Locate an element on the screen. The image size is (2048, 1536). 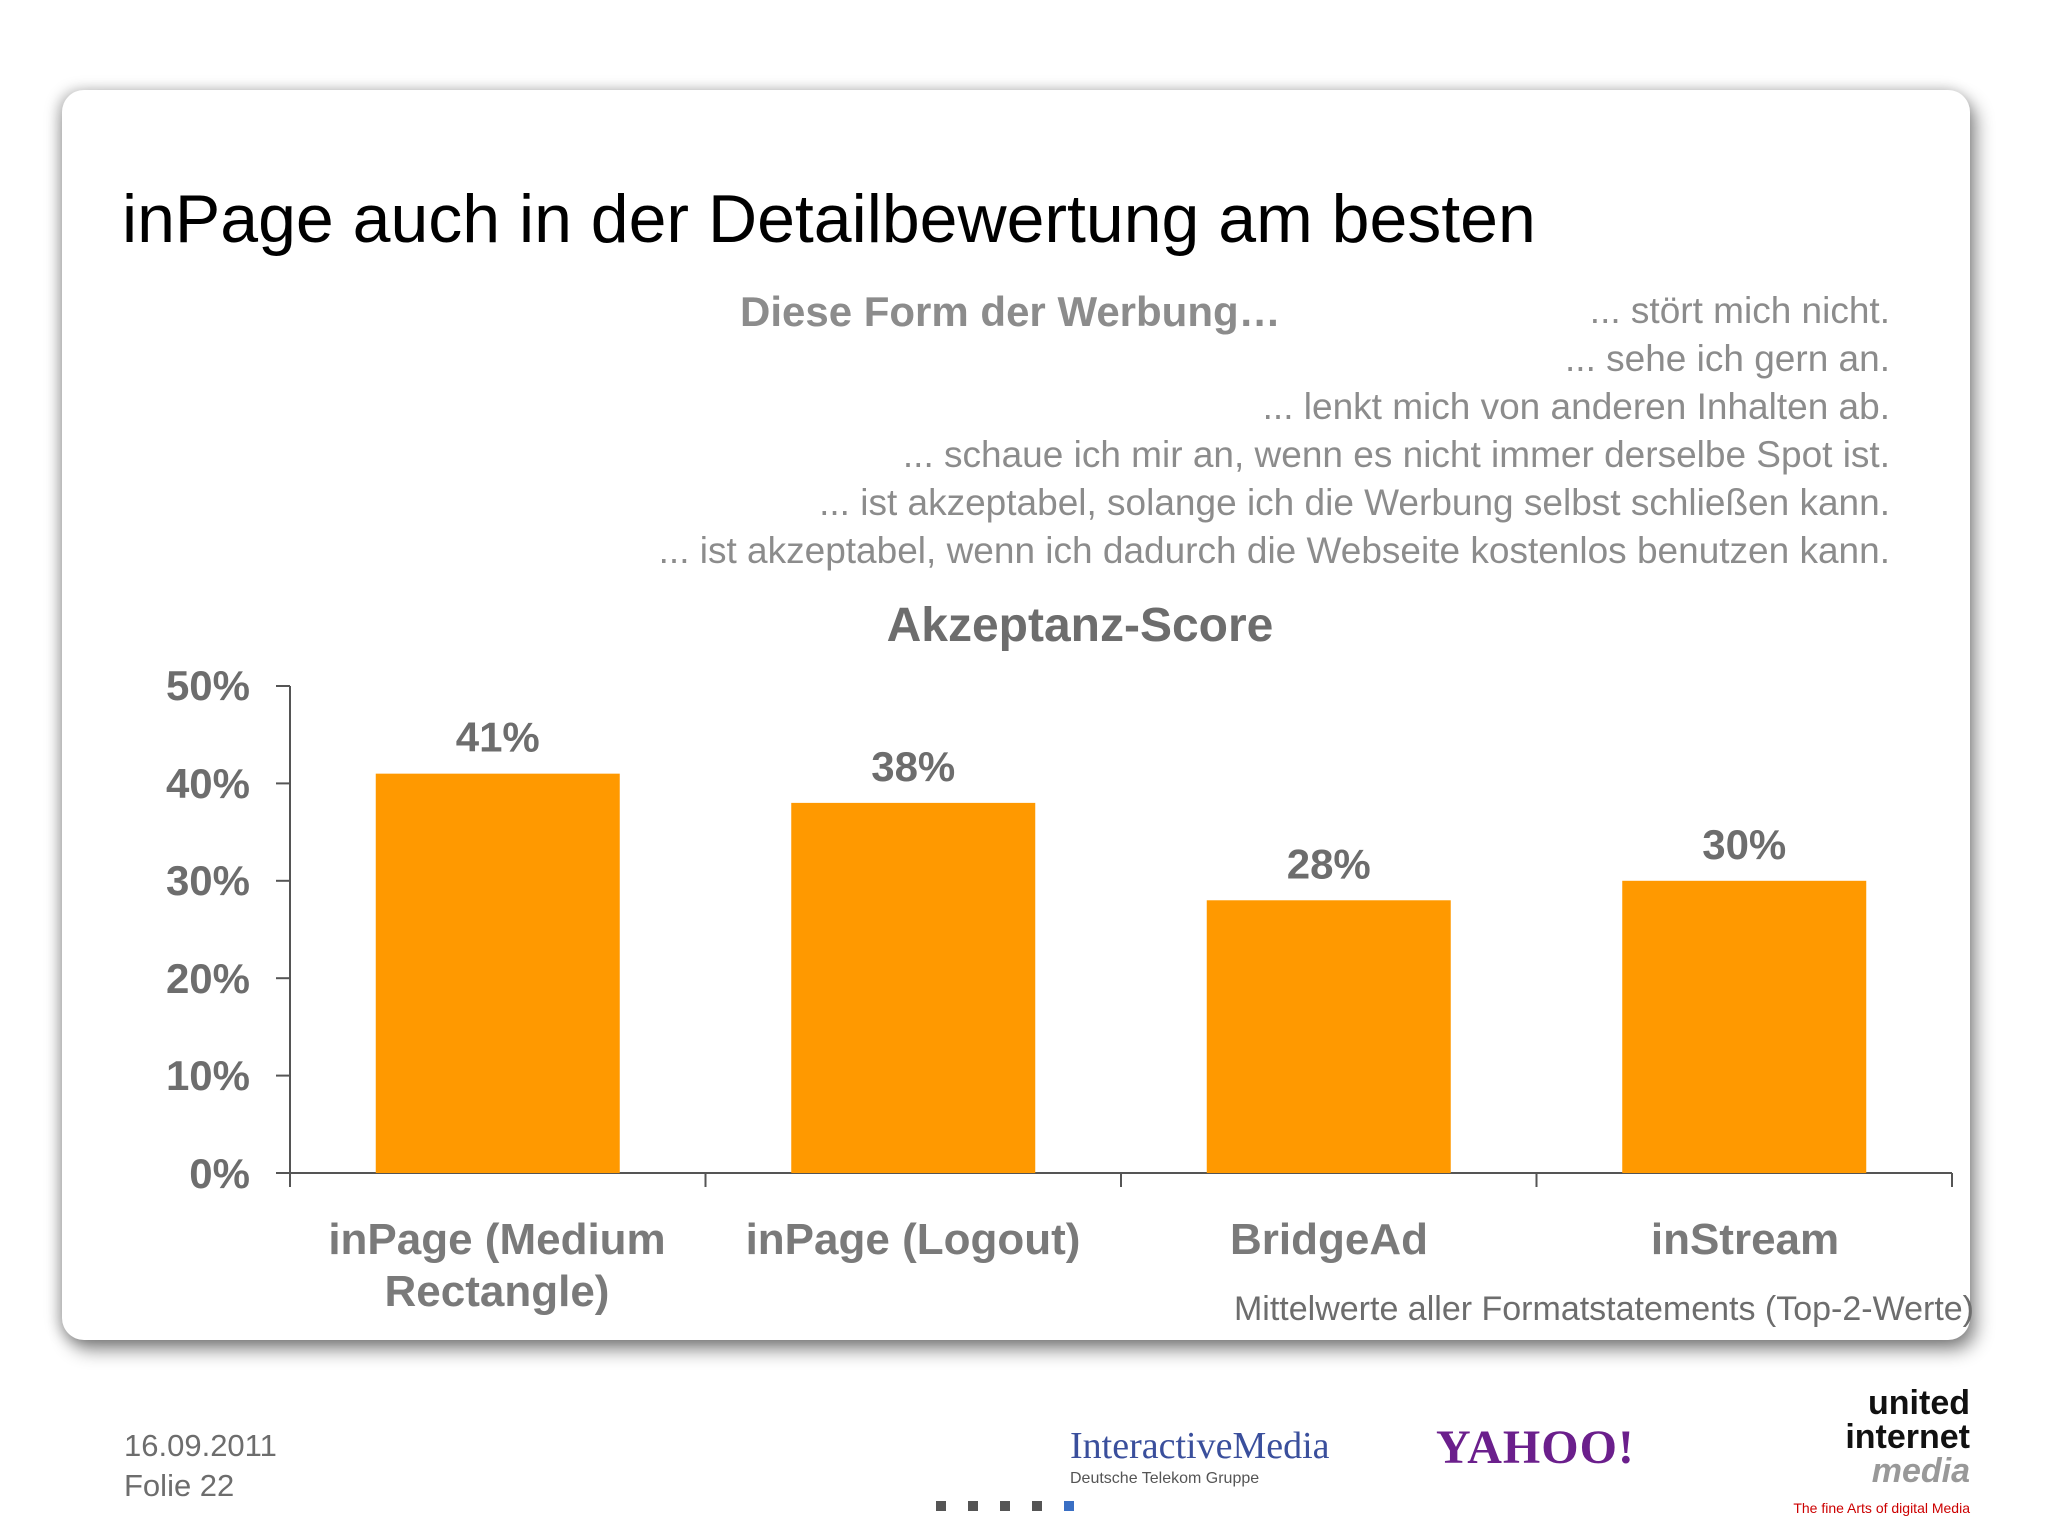
interactive-media-logo: InteractiveMedia Deutsche Telekom Gruppe is located at coordinates (1200, 1456).